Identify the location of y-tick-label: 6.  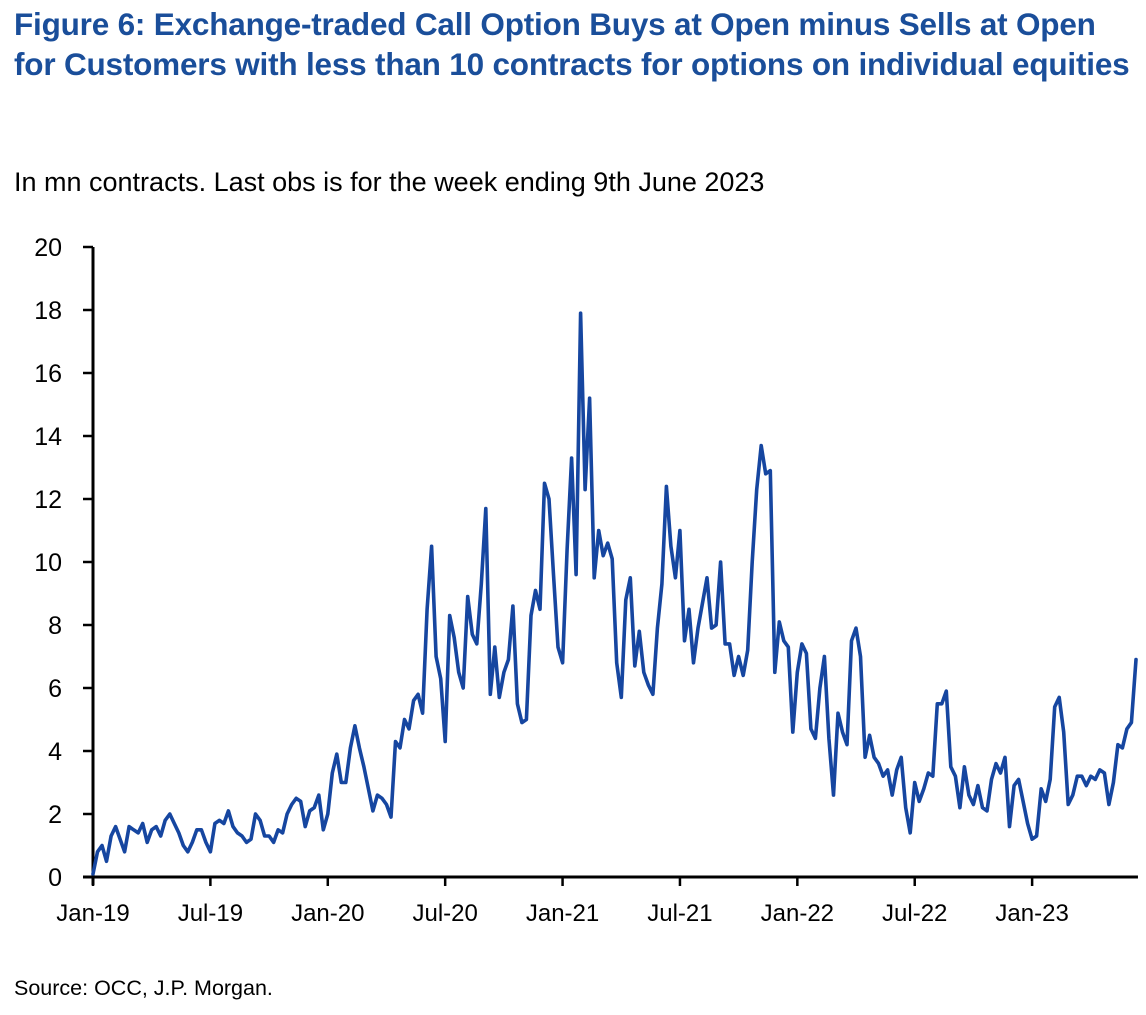
(55, 689).